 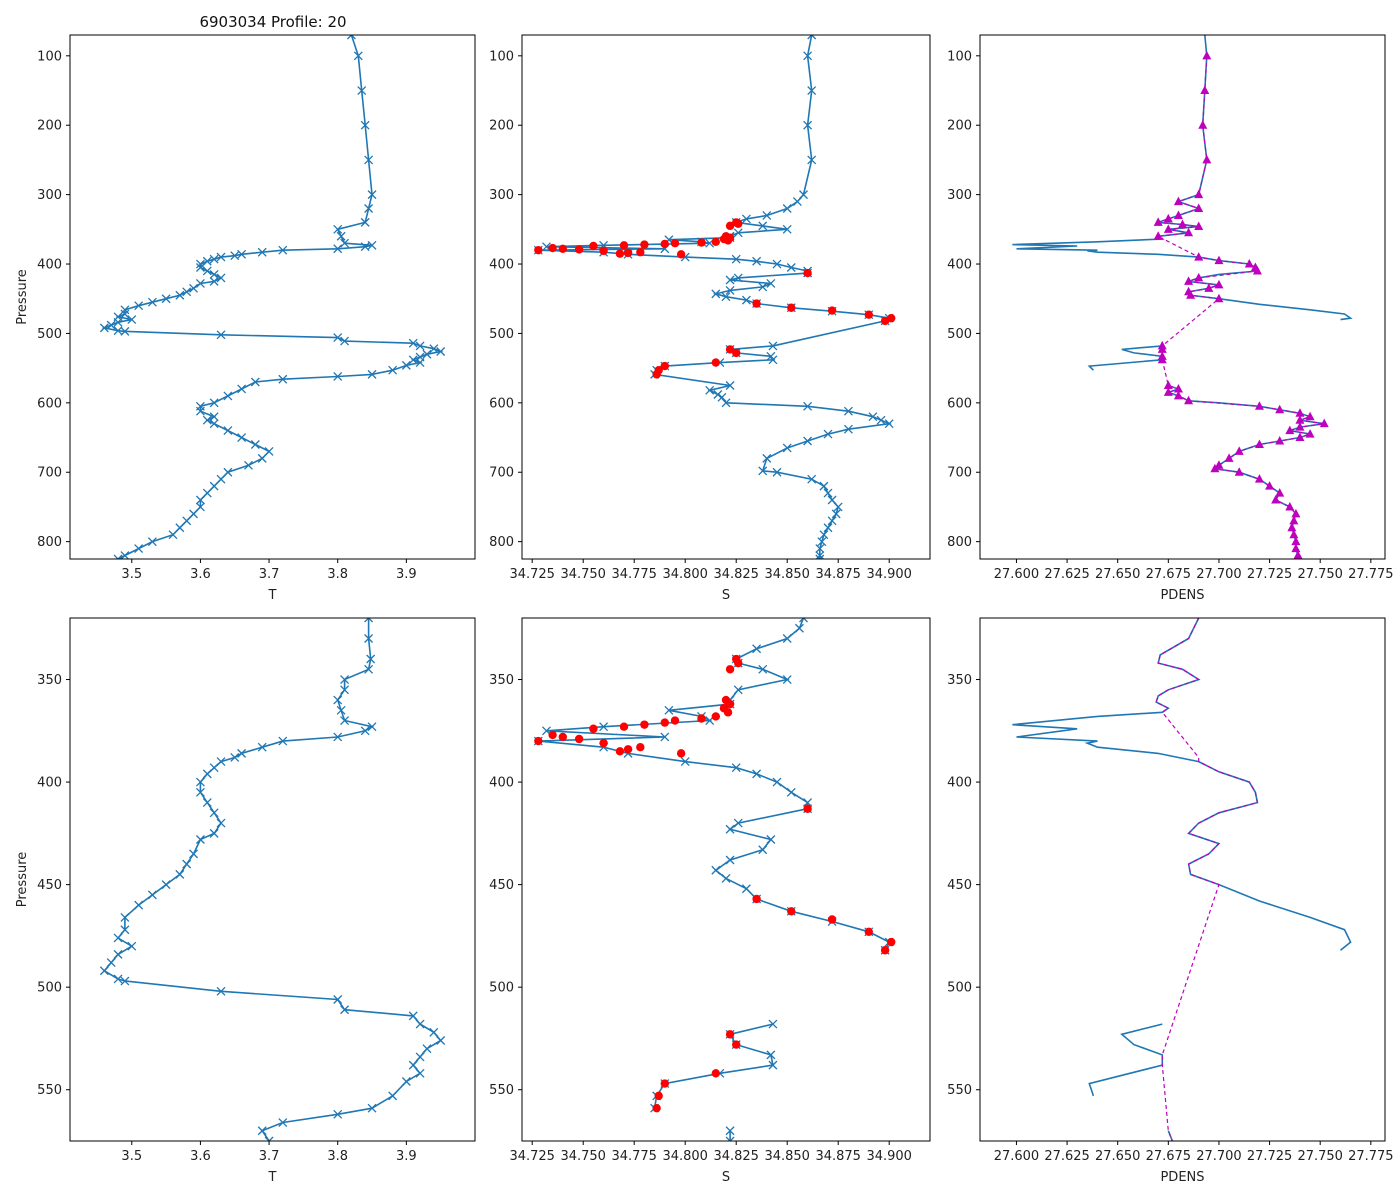 I want to click on y-tick-label: 350, so click(x=501, y=680).